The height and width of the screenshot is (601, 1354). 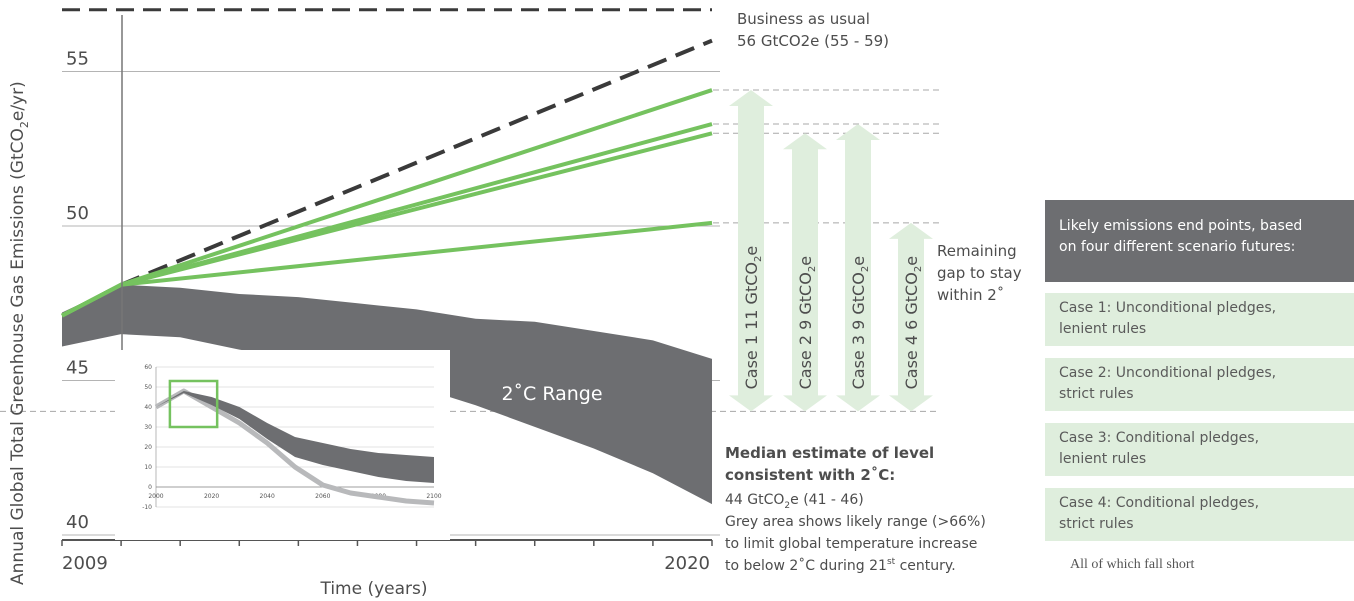 What do you see at coordinates (155, 496) in the screenshot?
I see `inset-x-tick-2000: 2000` at bounding box center [155, 496].